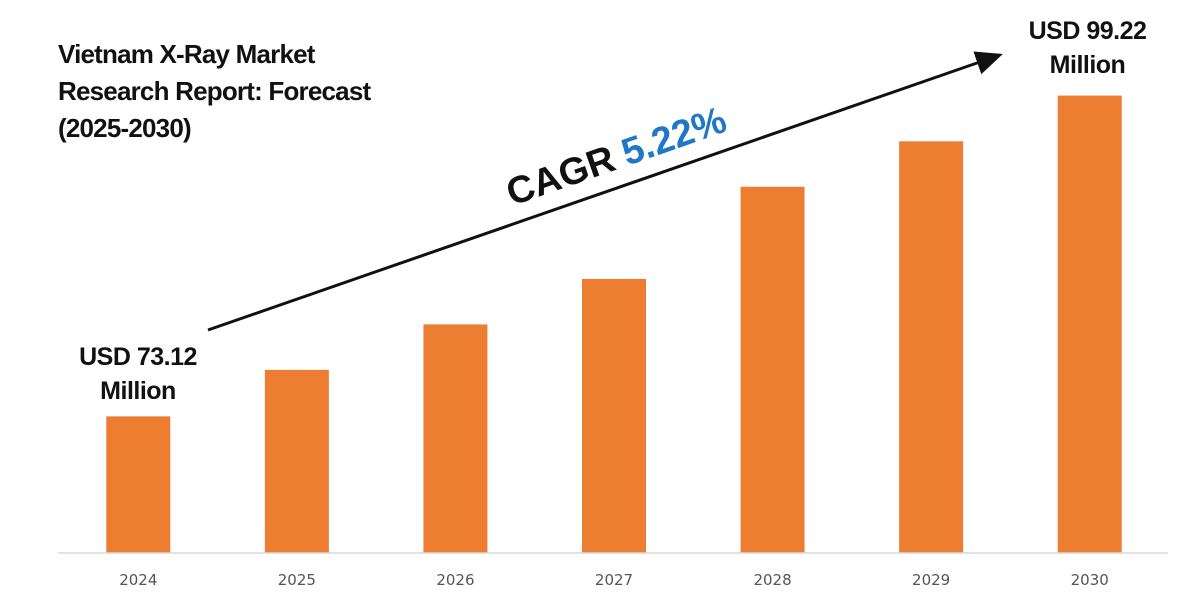 The width and height of the screenshot is (1200, 600). What do you see at coordinates (1090, 580) in the screenshot?
I see `x-tick-label: 2030` at bounding box center [1090, 580].